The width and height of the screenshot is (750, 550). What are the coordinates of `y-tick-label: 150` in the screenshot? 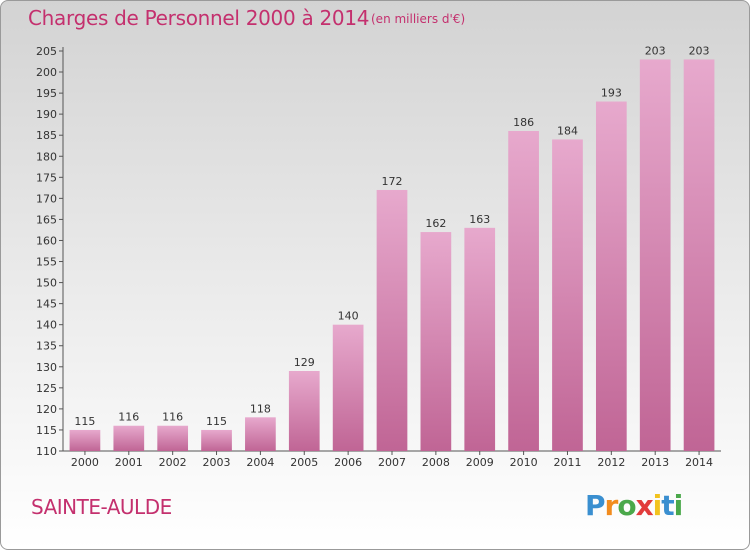 It's located at (46, 283).